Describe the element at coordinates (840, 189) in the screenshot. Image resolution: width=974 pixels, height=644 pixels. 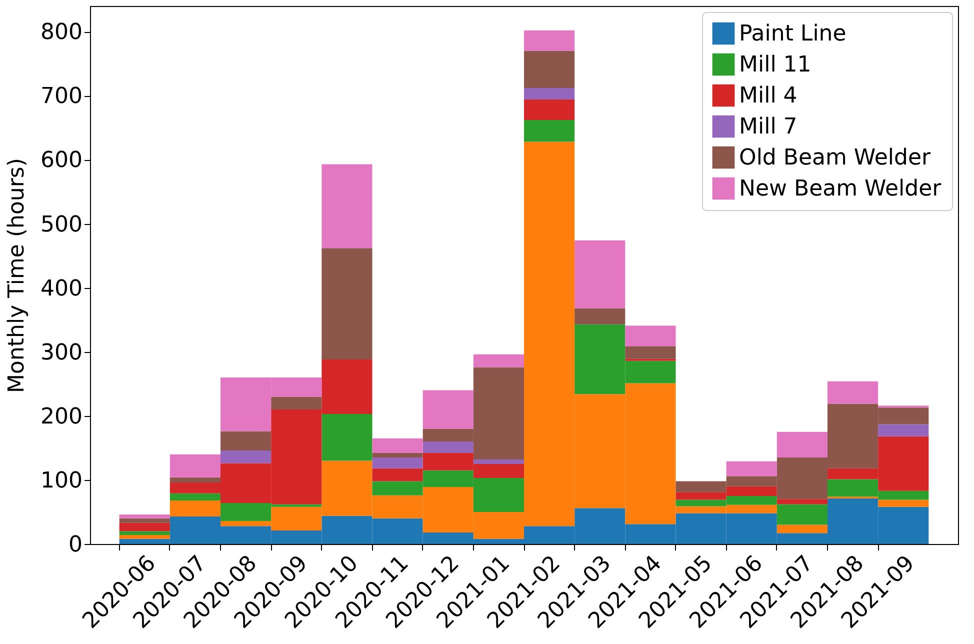
I see `legend-label: New Beam Welder` at that location.